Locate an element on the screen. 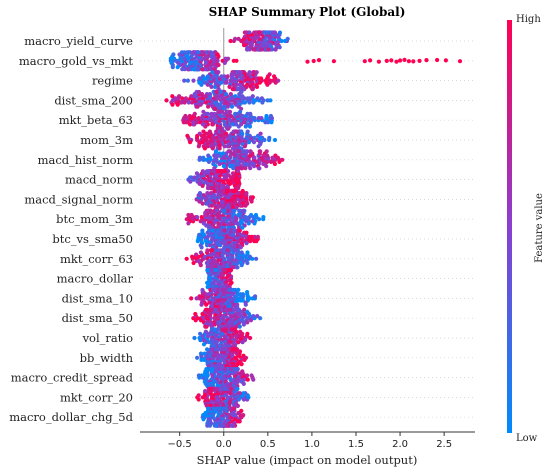  feature-label: mkt_corr_20 is located at coordinates (96, 397).